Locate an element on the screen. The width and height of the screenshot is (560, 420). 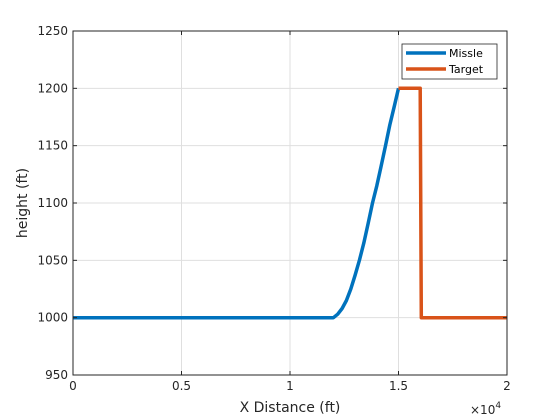
x-tick-label: 1 is located at coordinates (290, 386).